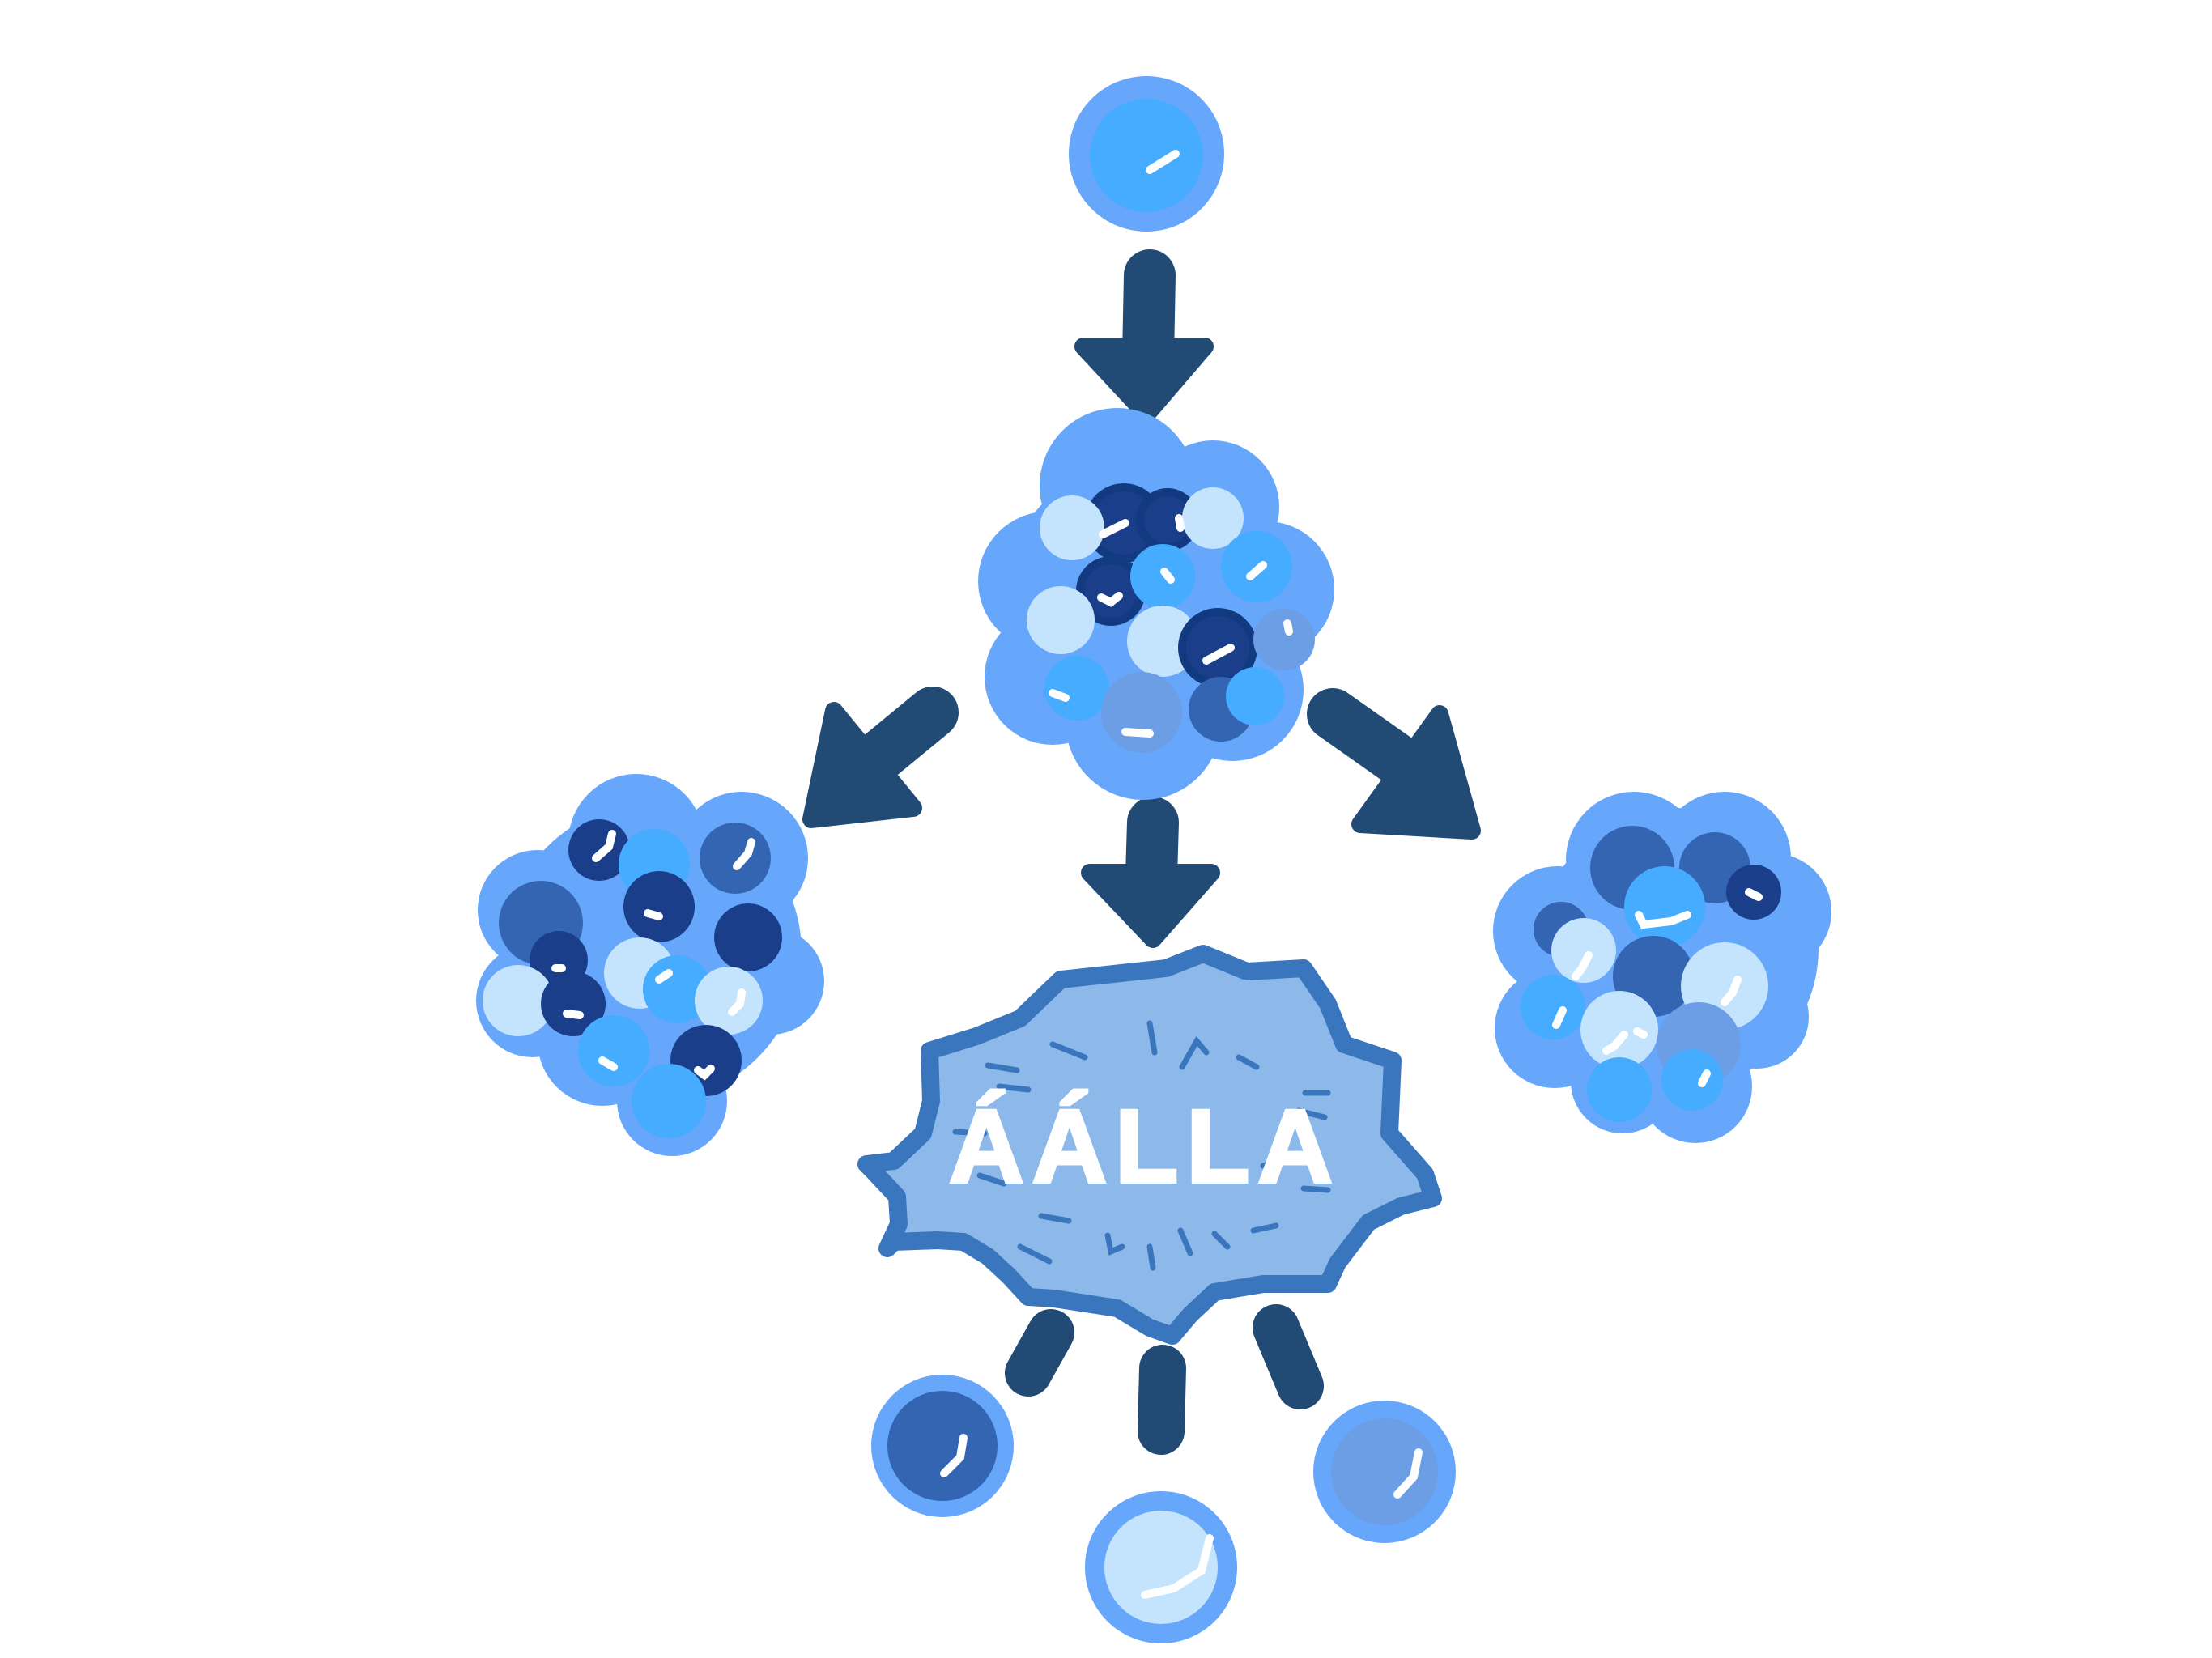 This screenshot has height=1658, width=2212. Describe the element at coordinates (650, 965) in the screenshot. I see `cell-cluster-left` at that location.